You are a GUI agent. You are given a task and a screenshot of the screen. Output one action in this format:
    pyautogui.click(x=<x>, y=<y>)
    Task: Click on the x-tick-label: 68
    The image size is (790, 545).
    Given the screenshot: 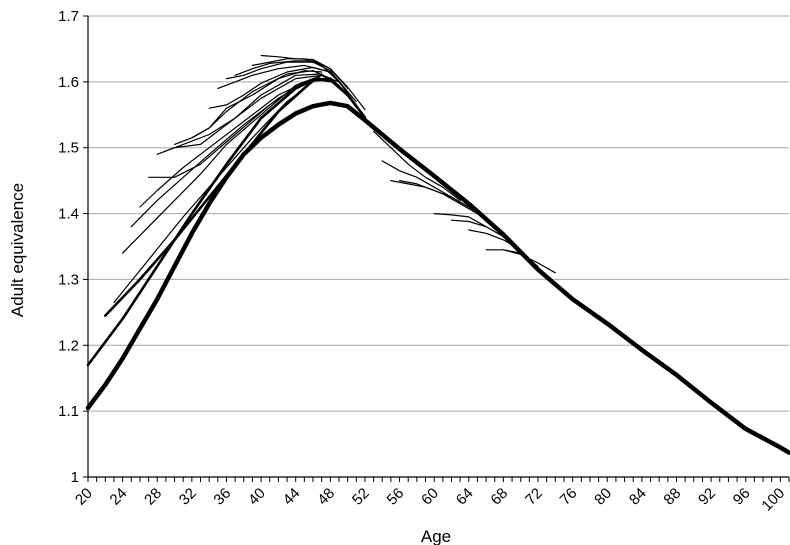 What is the action you would take?
    pyautogui.click(x=499, y=497)
    